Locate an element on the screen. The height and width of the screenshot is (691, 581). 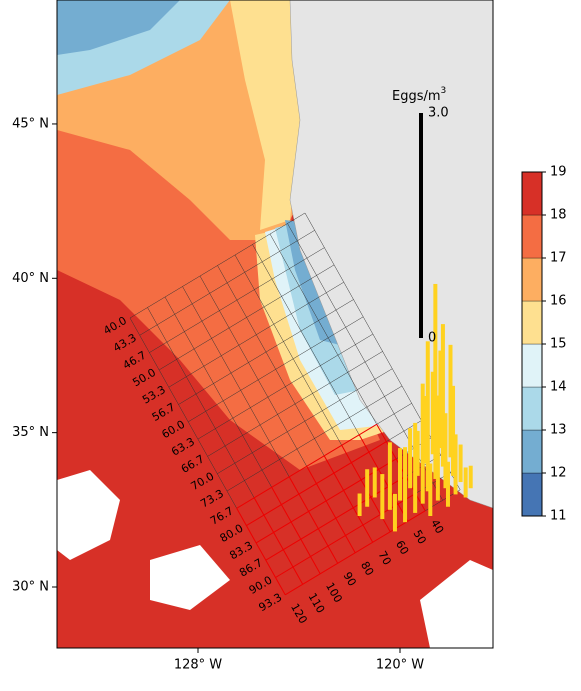
scale-label: 3.0 is located at coordinates (438, 113).